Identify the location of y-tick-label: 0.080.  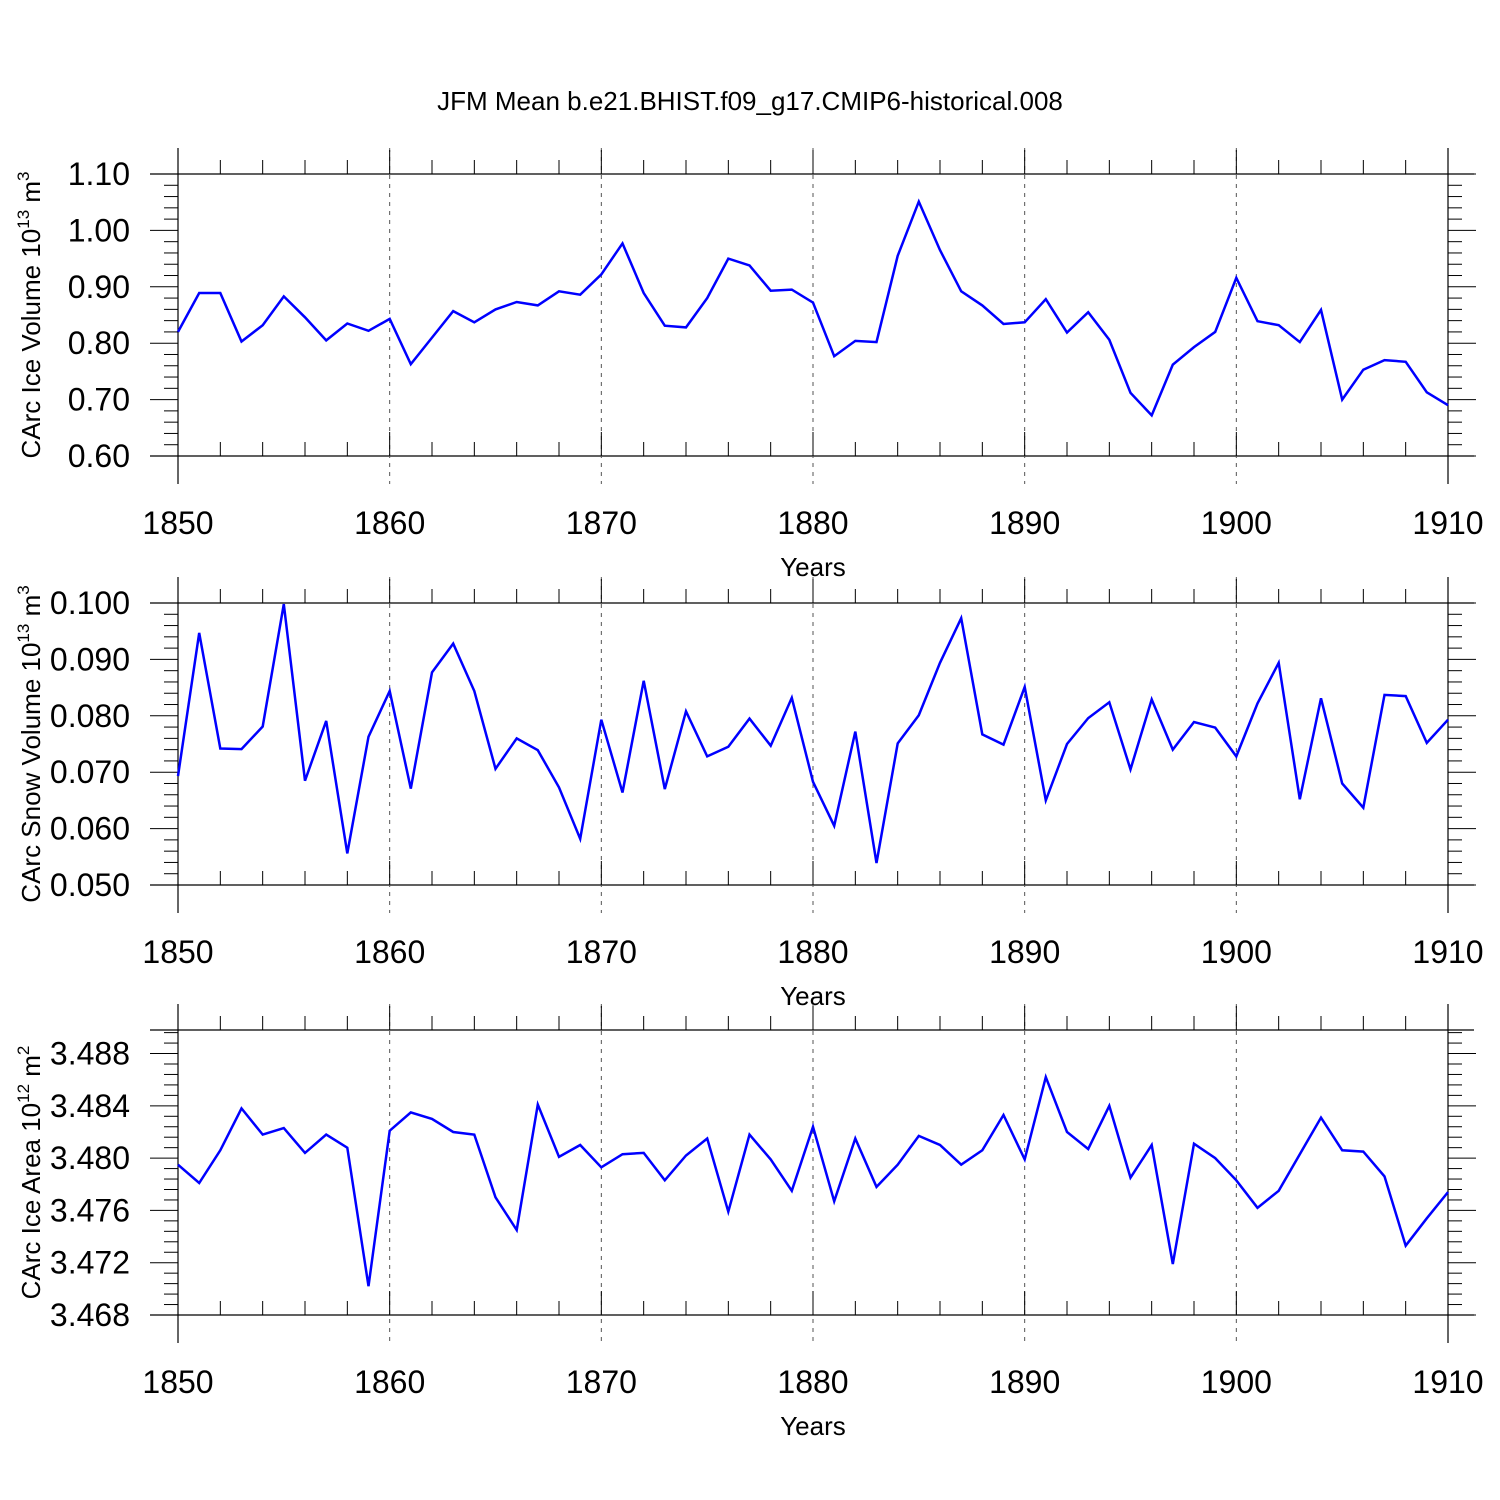
(90, 716).